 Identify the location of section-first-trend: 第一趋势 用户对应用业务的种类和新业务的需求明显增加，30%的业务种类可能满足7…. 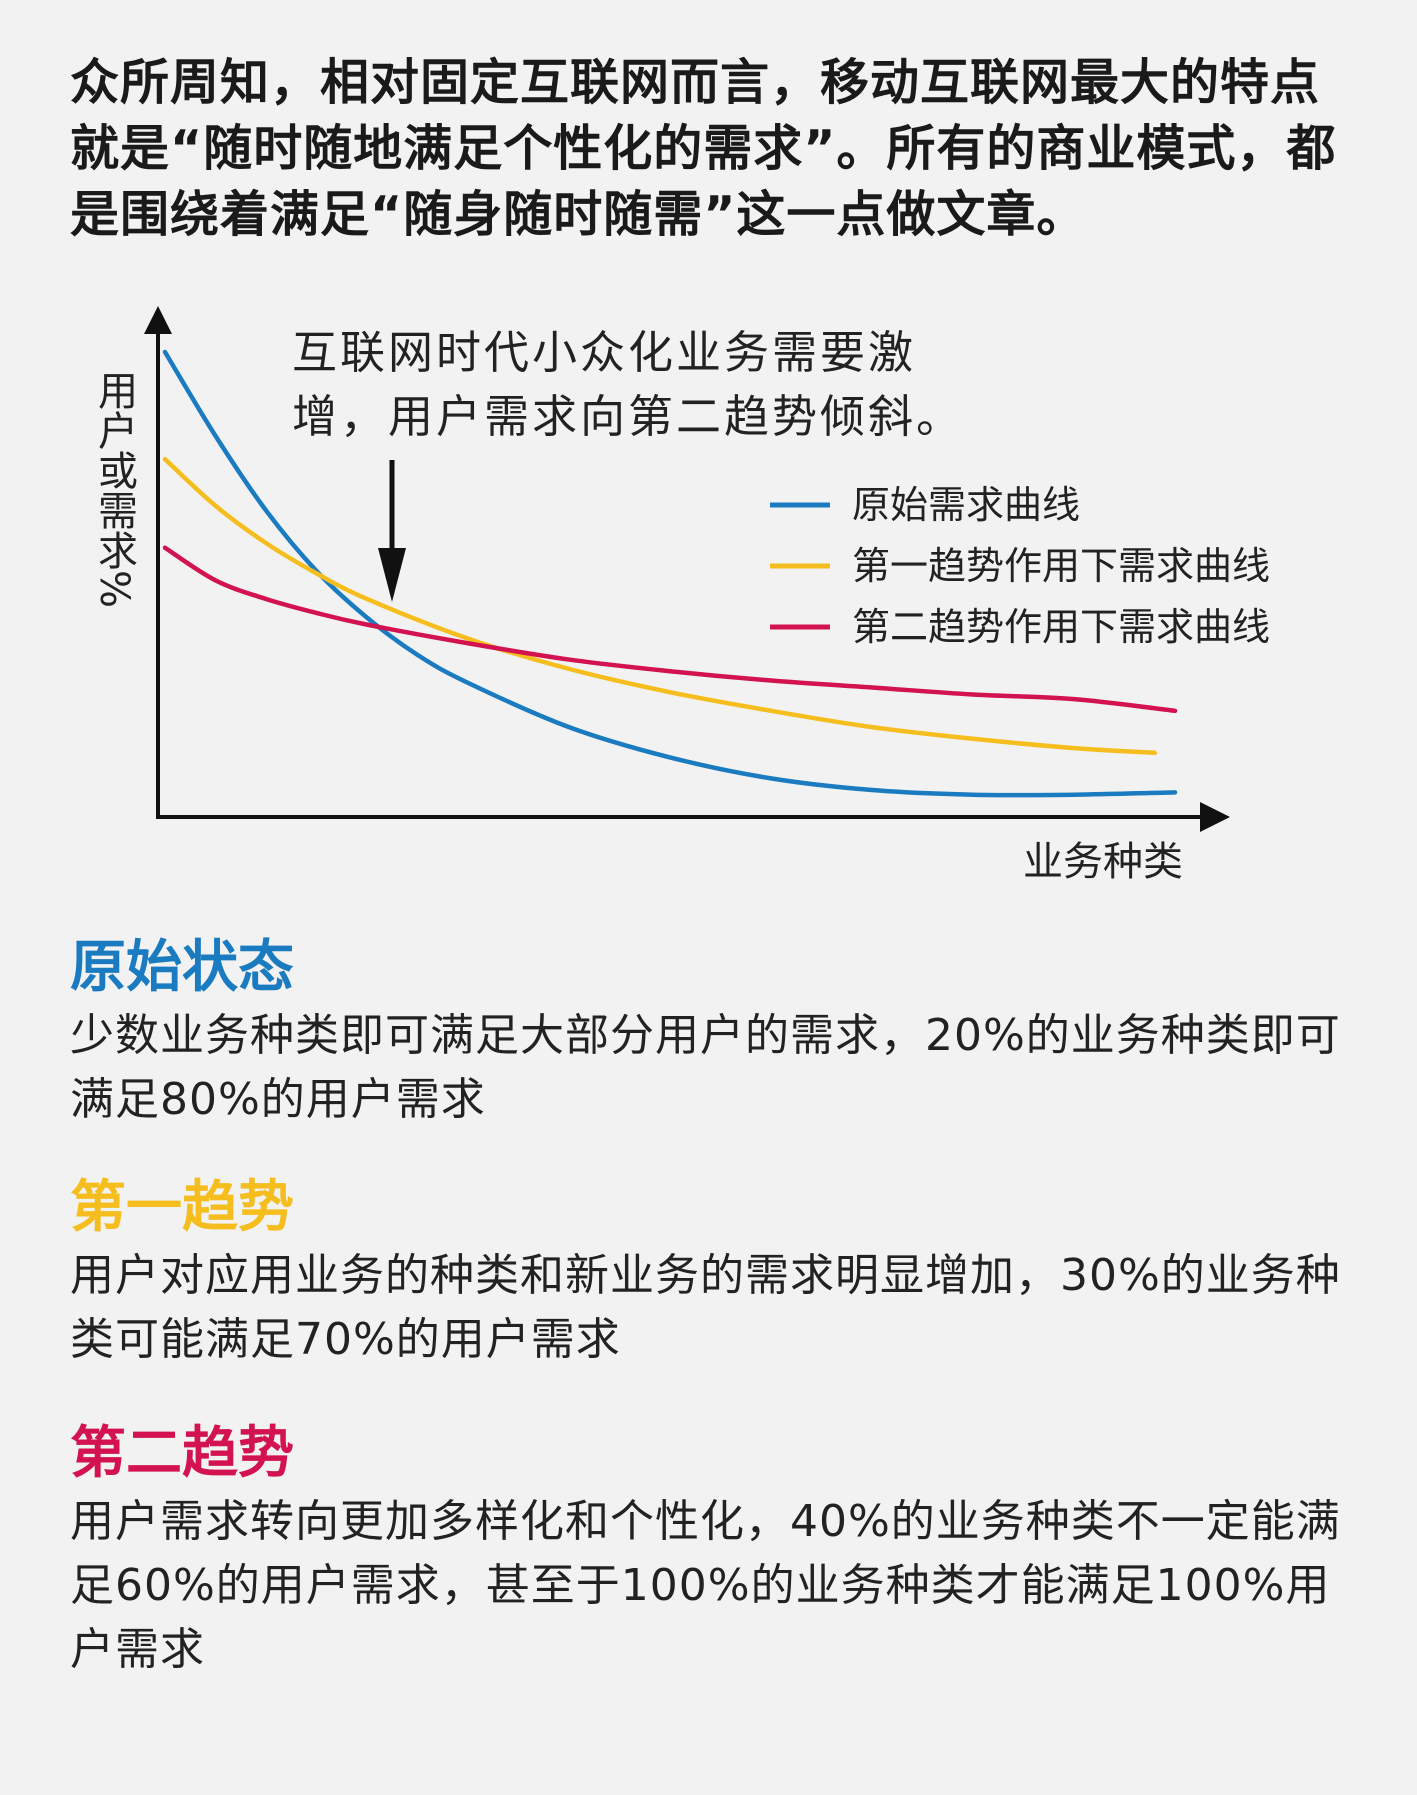
(715, 1272).